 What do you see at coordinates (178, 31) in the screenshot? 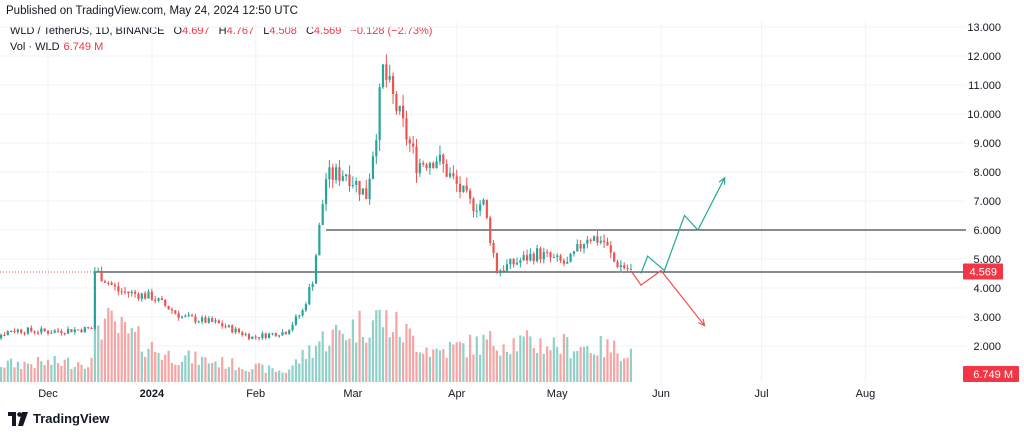
I see `open-label: O` at bounding box center [178, 31].